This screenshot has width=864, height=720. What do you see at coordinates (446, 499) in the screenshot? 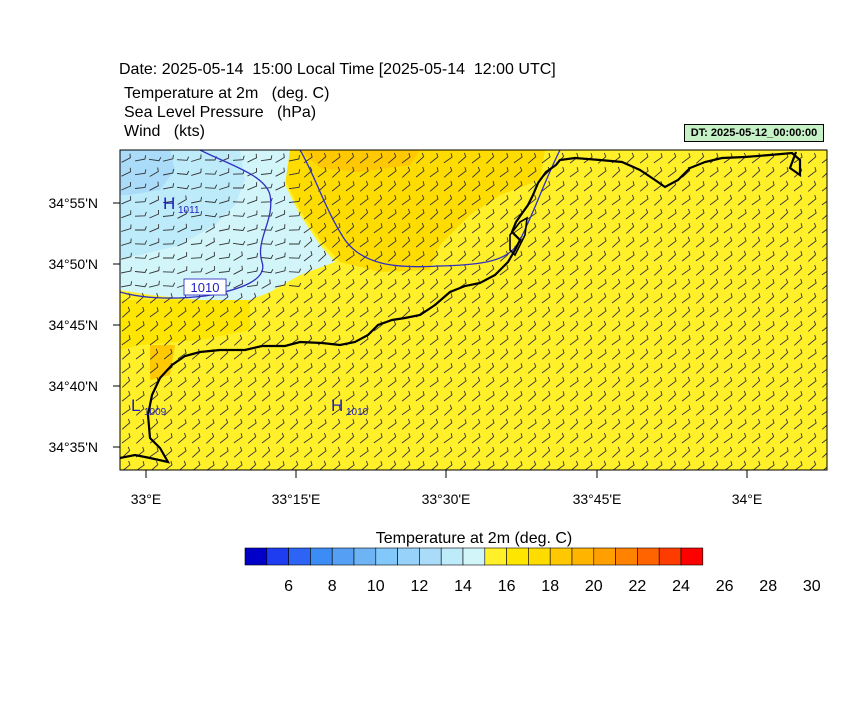
I see `lon-label: 33°30'E` at bounding box center [446, 499].